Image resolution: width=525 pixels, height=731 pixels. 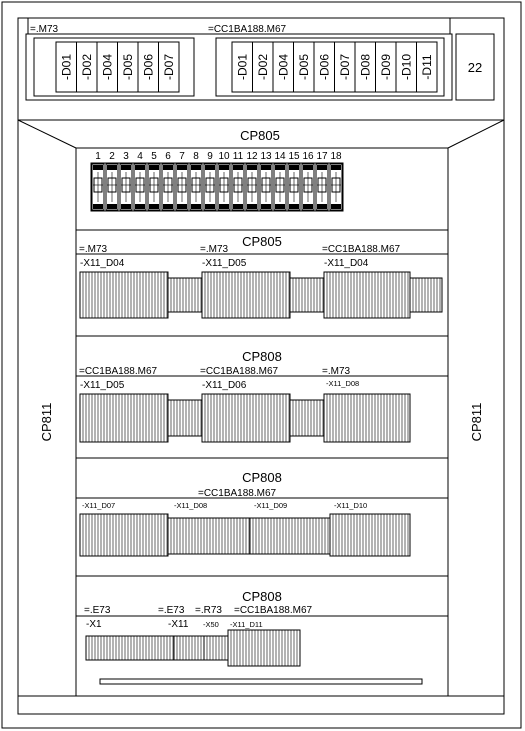 I want to click on terminal-number: 11, so click(x=238, y=156).